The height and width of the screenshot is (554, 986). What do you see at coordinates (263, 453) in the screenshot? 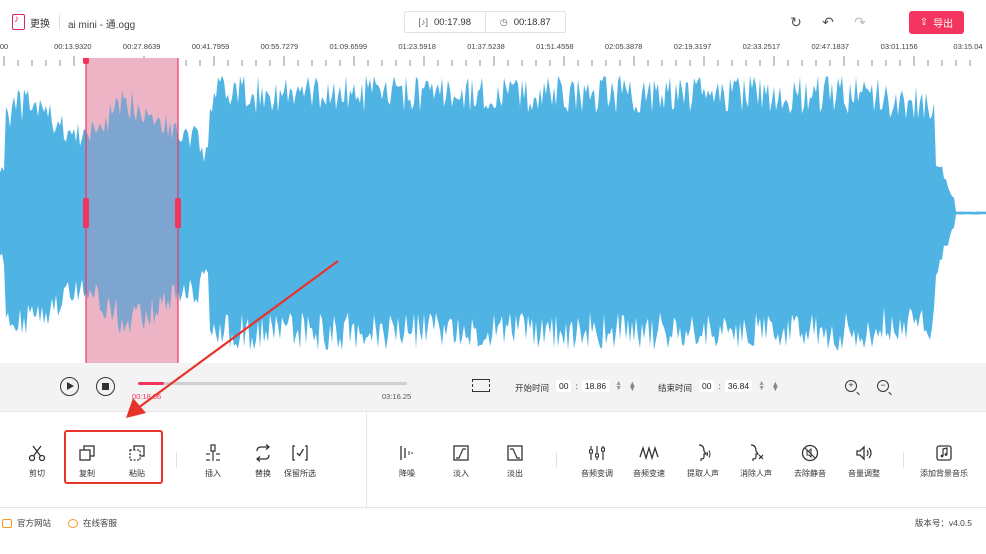
I see `replace-icon` at bounding box center [263, 453].